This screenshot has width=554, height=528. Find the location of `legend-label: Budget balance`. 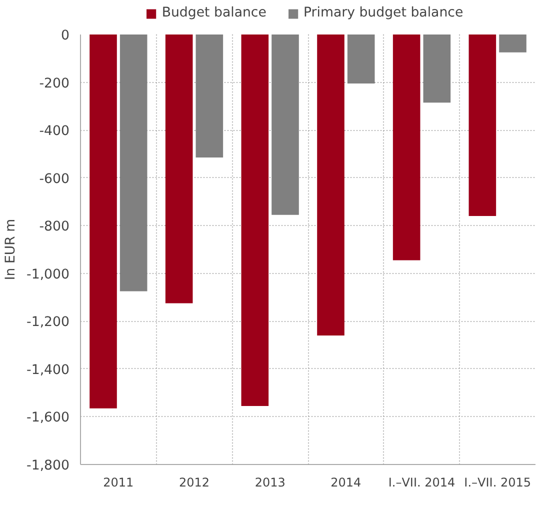

legend-label: Budget balance is located at coordinates (214, 13).